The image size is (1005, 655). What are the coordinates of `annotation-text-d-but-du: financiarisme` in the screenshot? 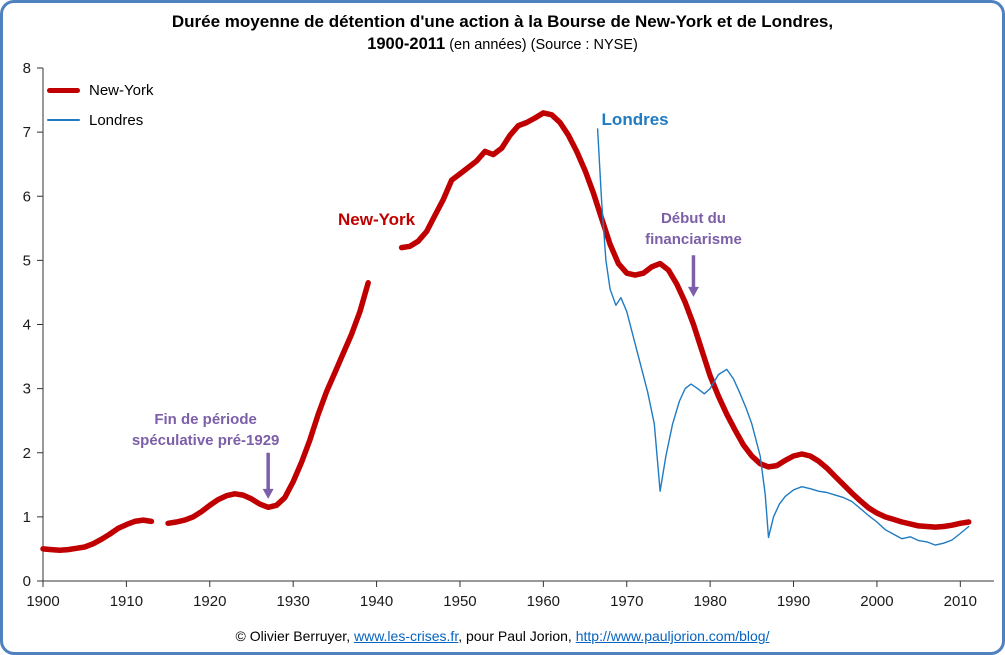 It's located at (693, 239).